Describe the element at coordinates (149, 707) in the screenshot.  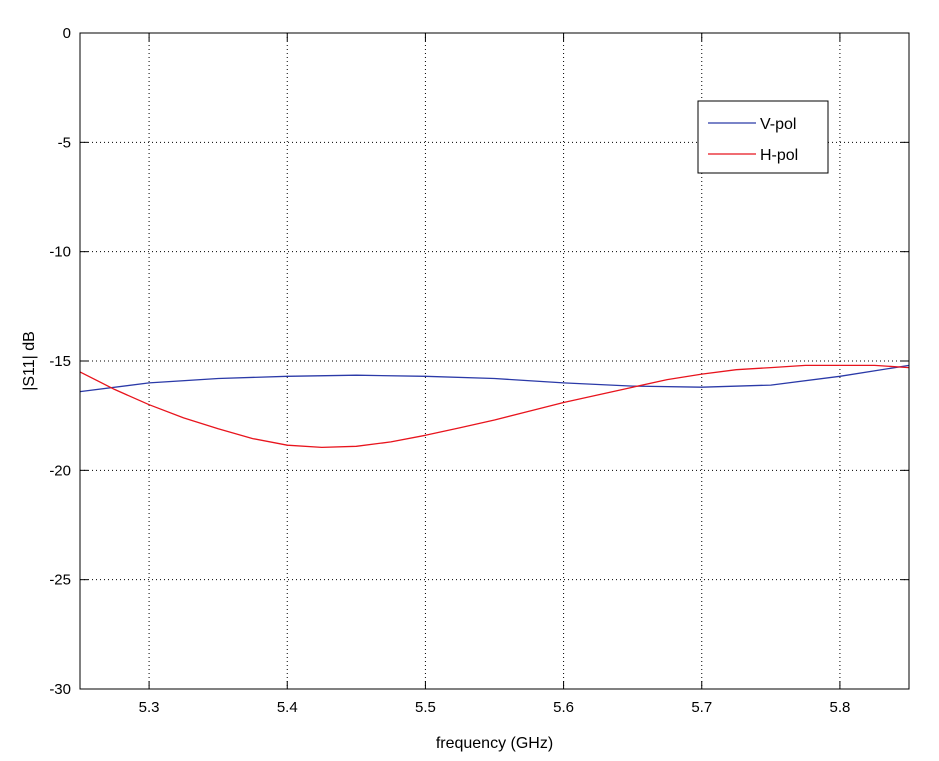
I see `x-tick-label: 5.3` at that location.